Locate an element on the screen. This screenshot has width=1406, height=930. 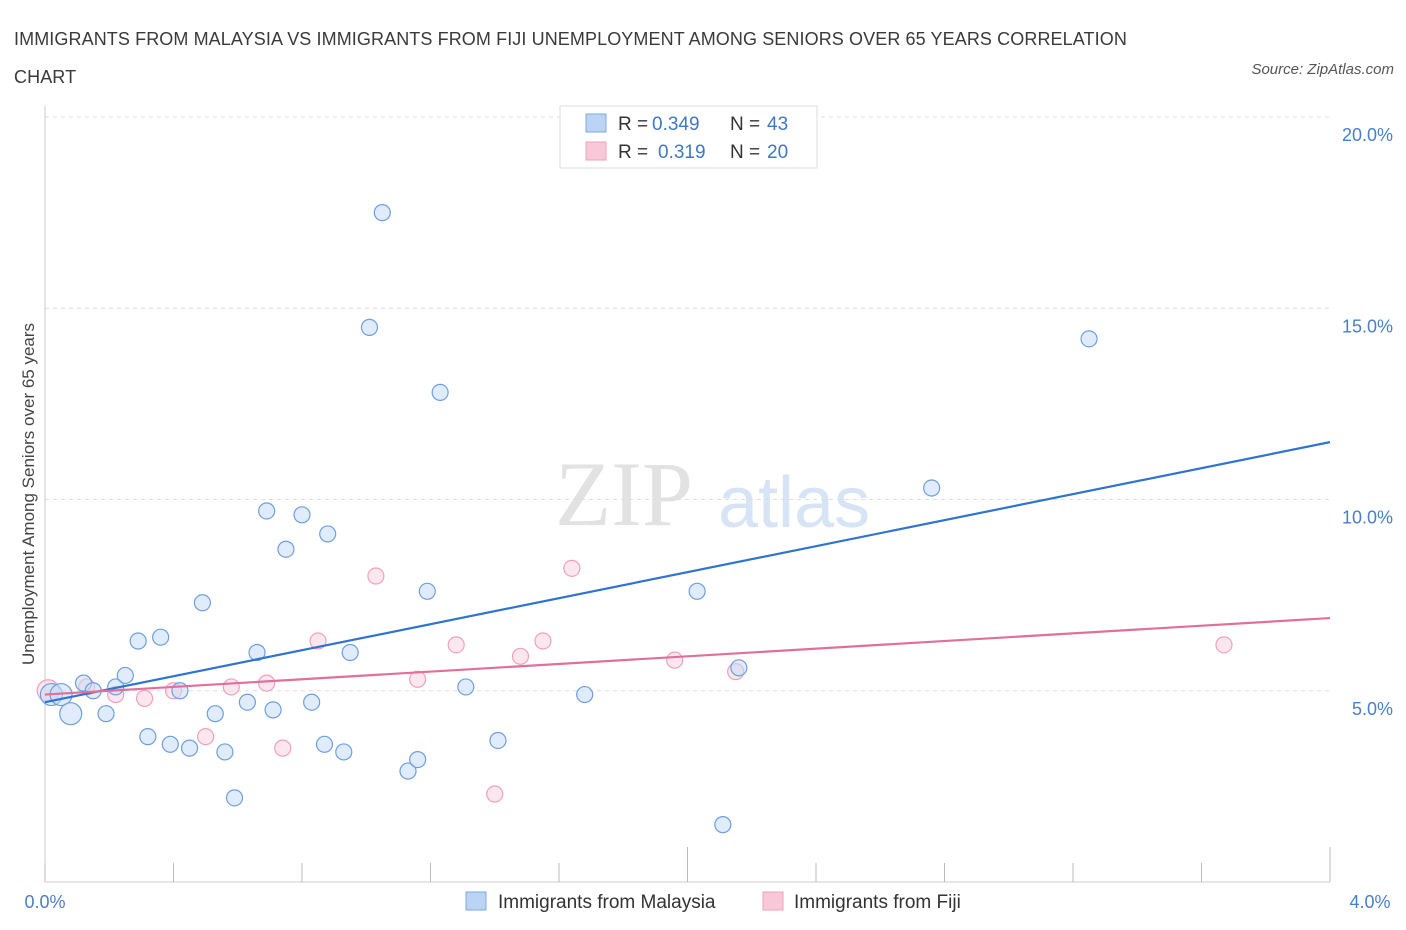
source-label: Source: ZipAtlas.com is located at coordinates (1322, 69).